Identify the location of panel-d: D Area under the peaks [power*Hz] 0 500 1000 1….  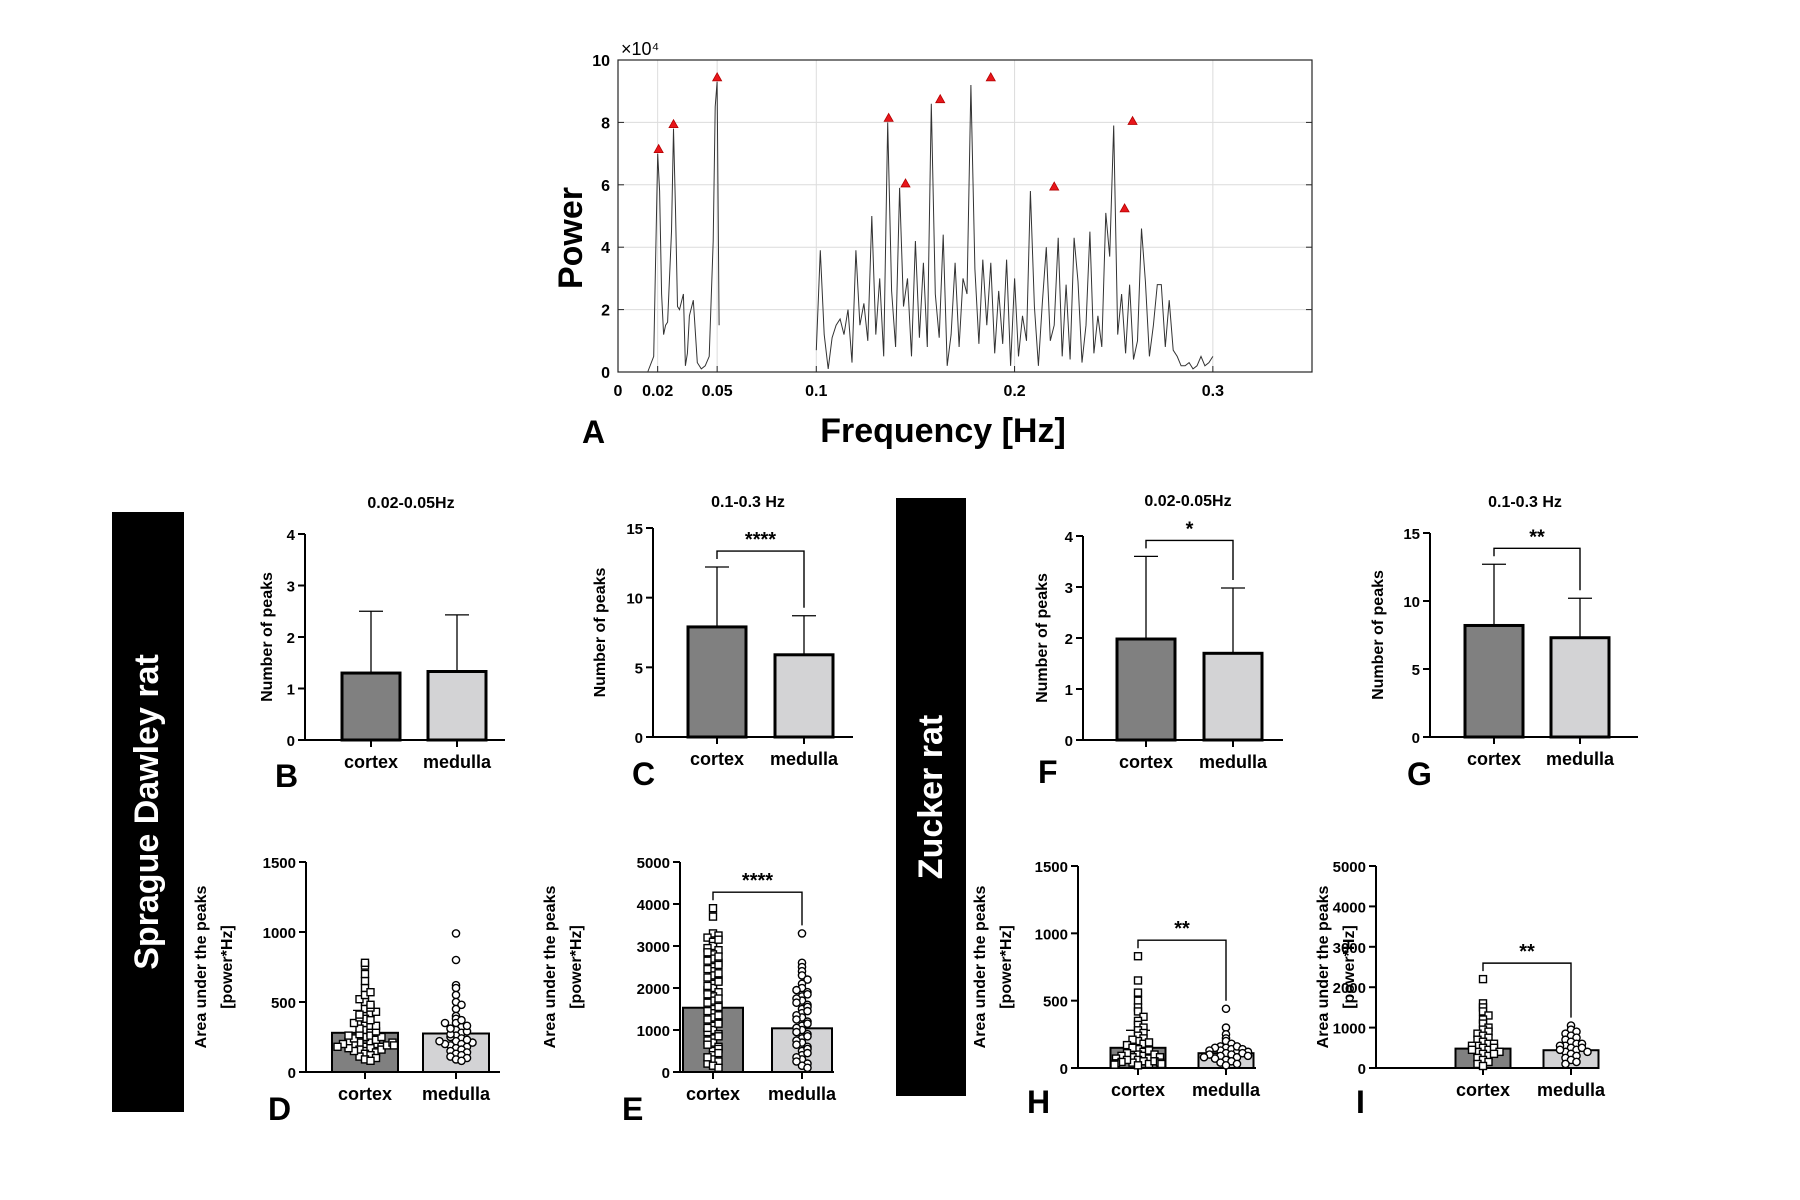
(346, 991).